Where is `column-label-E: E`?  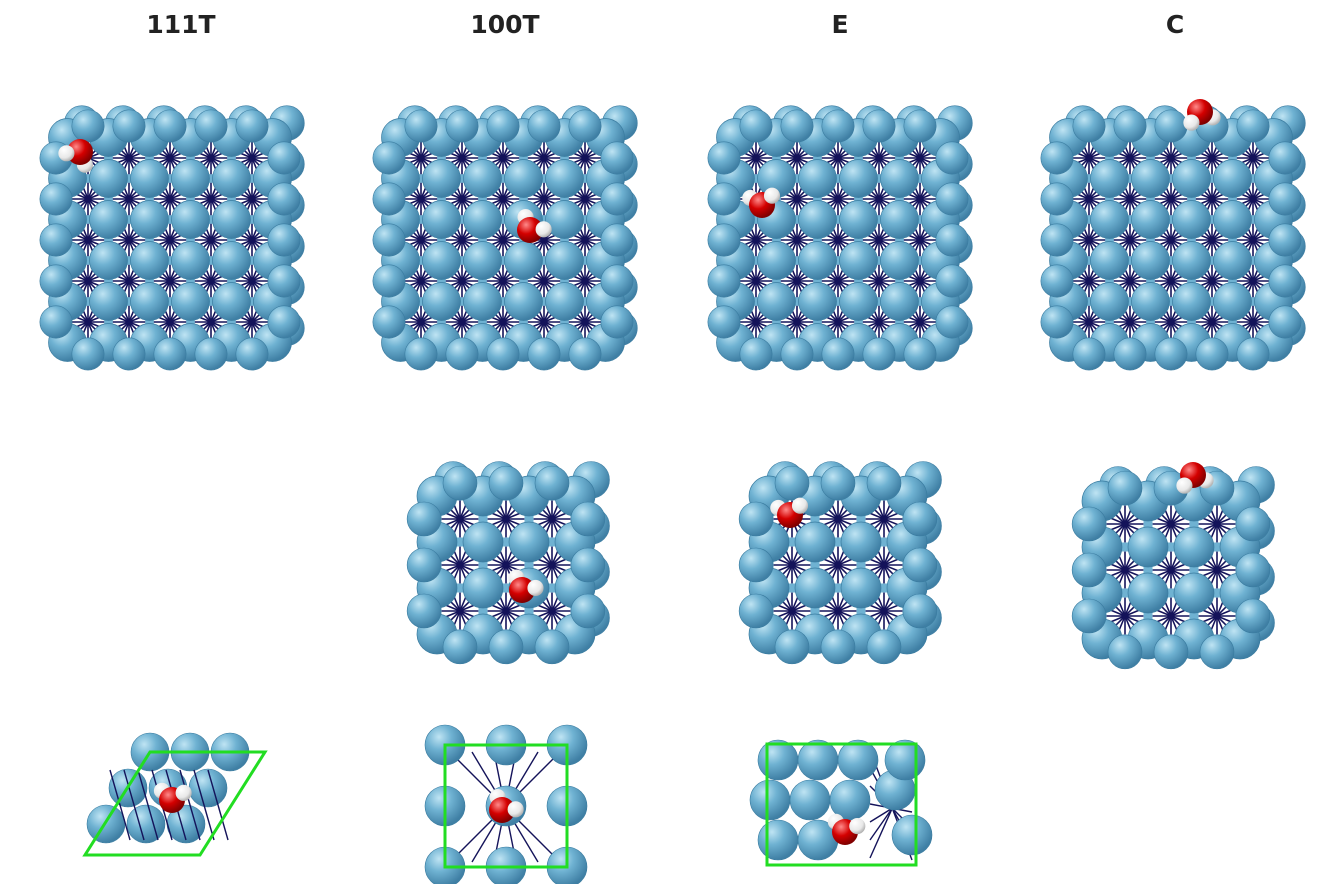 column-label-E: E is located at coordinates (840, 24).